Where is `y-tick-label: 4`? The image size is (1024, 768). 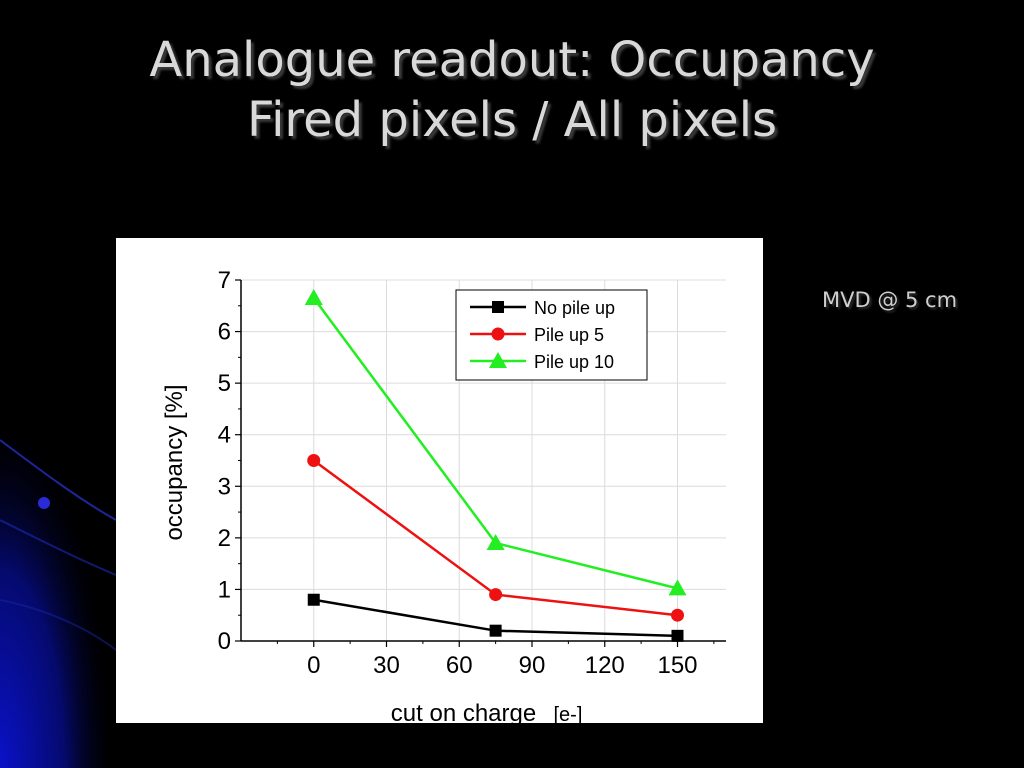 y-tick-label: 4 is located at coordinates (224, 435).